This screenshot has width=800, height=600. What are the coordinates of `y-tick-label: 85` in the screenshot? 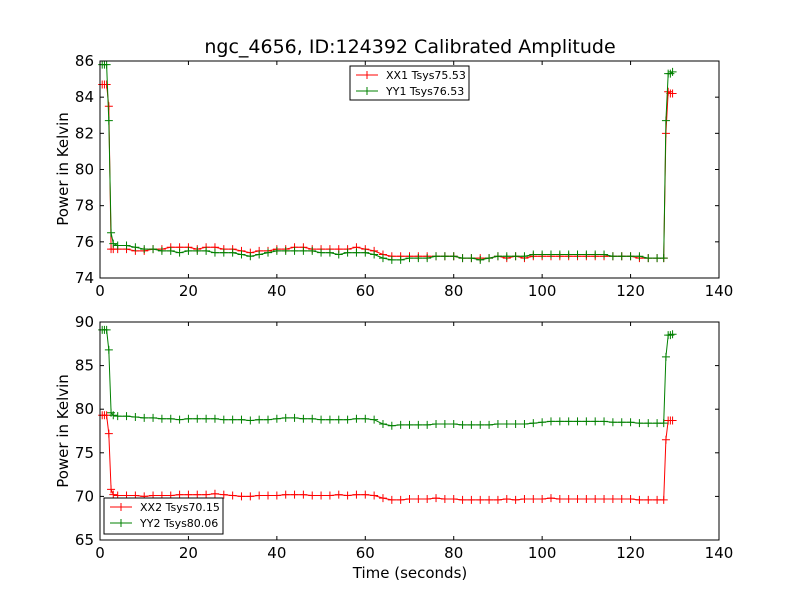 It's located at (84, 366).